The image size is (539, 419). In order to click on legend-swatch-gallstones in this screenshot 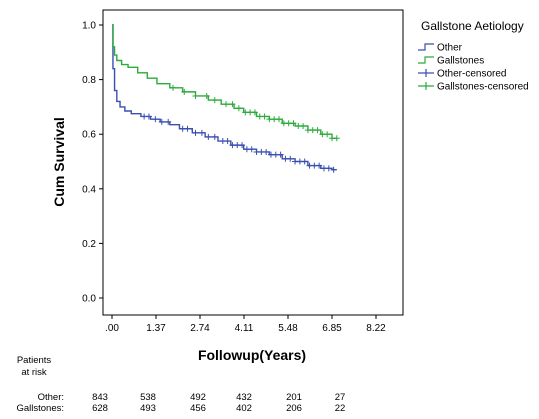, I will do `click(426, 60)`.